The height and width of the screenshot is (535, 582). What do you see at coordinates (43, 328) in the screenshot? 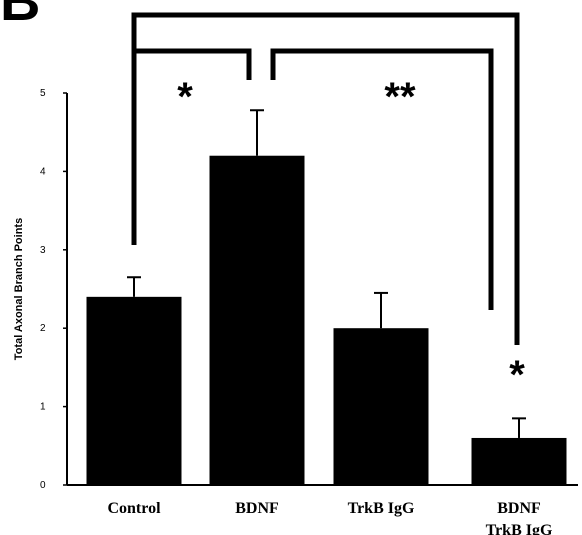
I see `y-tick-label: 2` at bounding box center [43, 328].